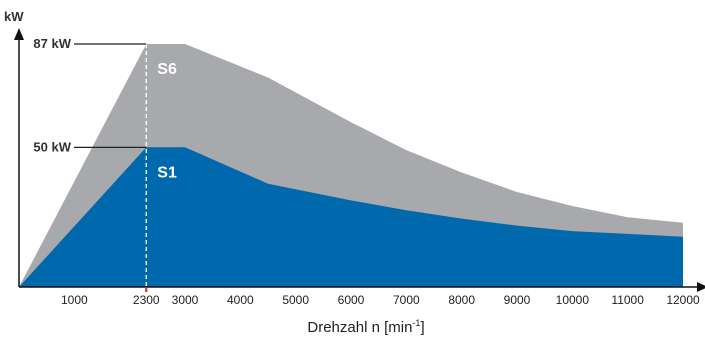  I want to click on x-tick-label: 3000, so click(185, 300).